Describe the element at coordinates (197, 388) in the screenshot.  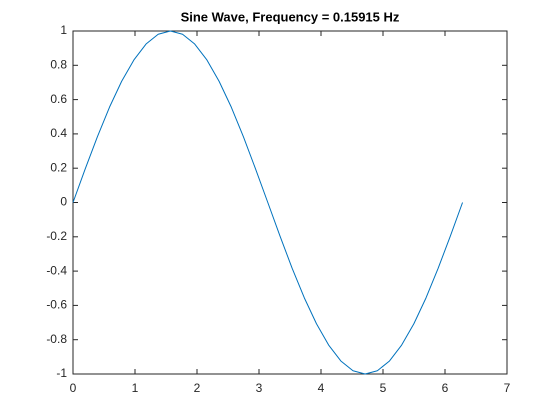
I see `x-tick-label: 2` at that location.